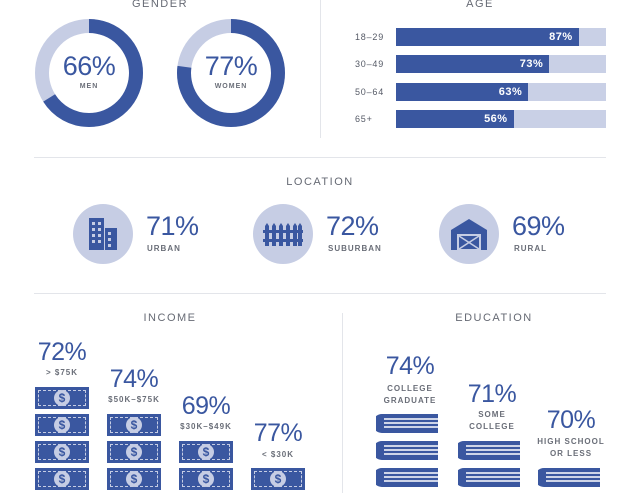 This screenshot has width=641, height=493. Describe the element at coordinates (278, 433) in the screenshot. I see `income-value: 77%` at that location.